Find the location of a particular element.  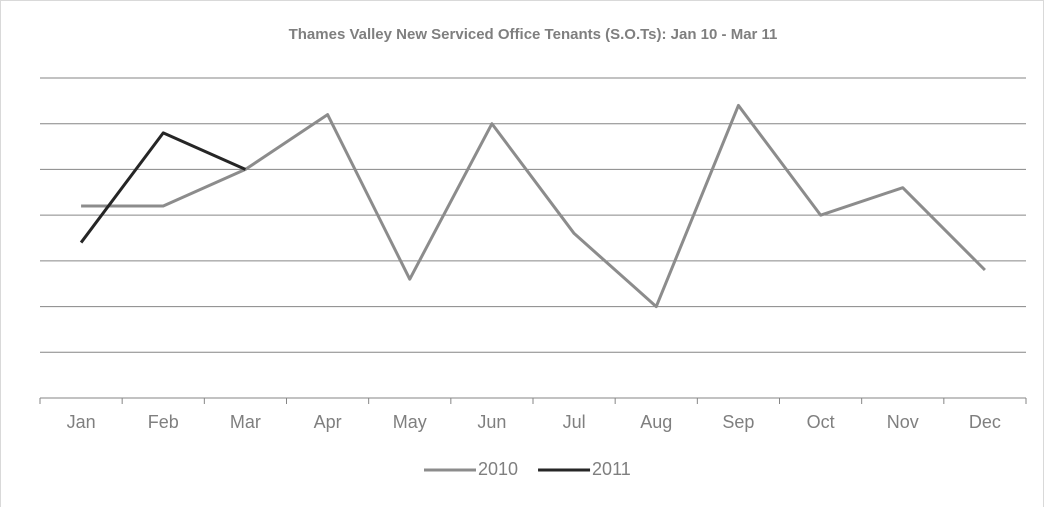

x-tick-label: Jan is located at coordinates (81, 422).